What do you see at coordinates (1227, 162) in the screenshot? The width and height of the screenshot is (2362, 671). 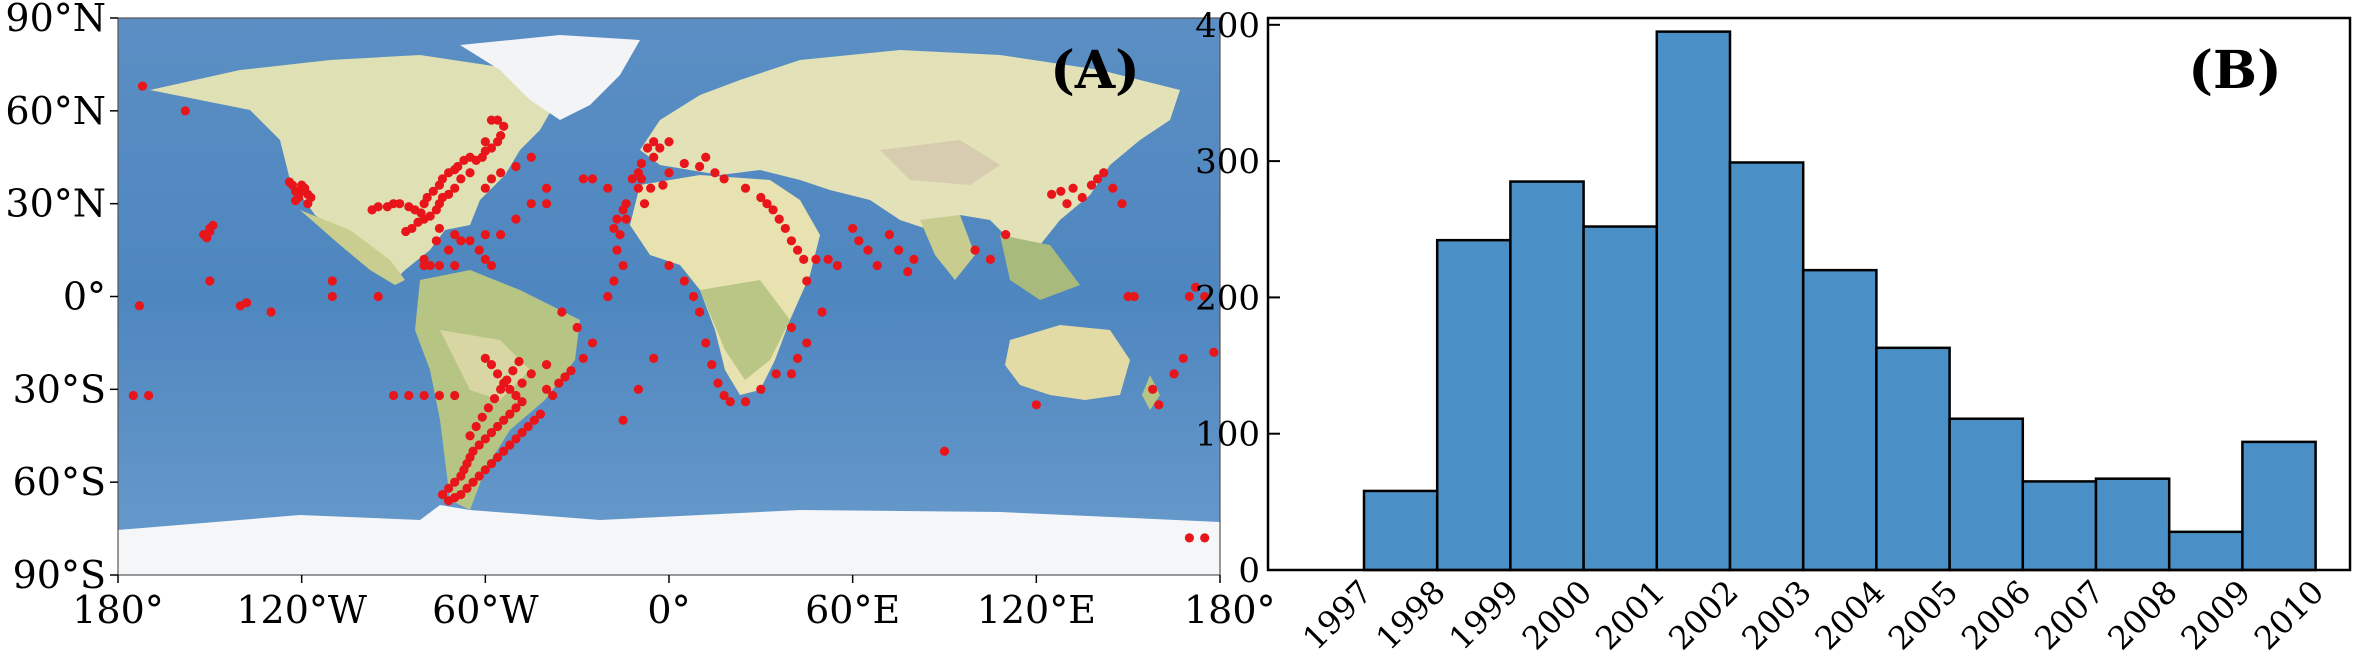 I see `y-tick-label: 300` at bounding box center [1227, 162].